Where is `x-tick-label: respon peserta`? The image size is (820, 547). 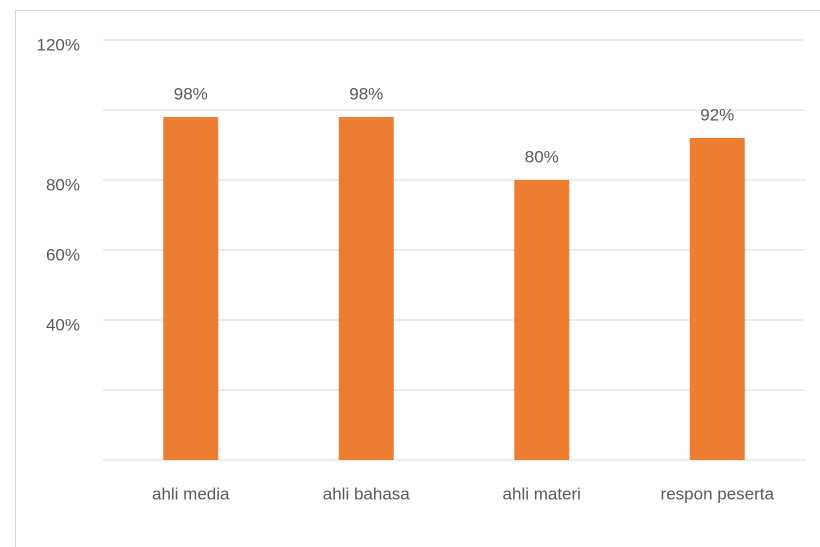
x-tick-label: respon peserta is located at coordinates (718, 493).